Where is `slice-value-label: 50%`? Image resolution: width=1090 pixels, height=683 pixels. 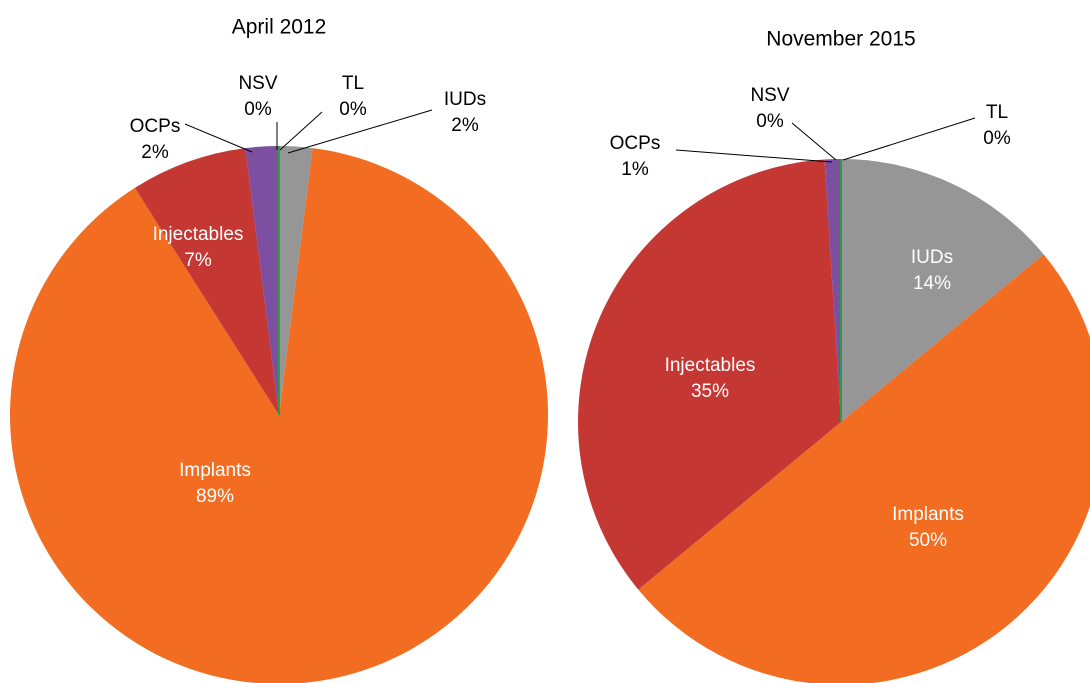 slice-value-label: 50% is located at coordinates (928, 540).